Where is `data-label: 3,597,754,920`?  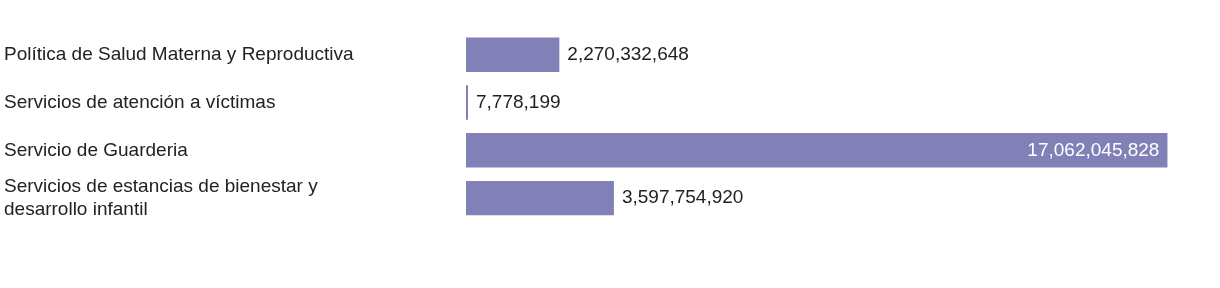
data-label: 3,597,754,920 is located at coordinates (682, 197).